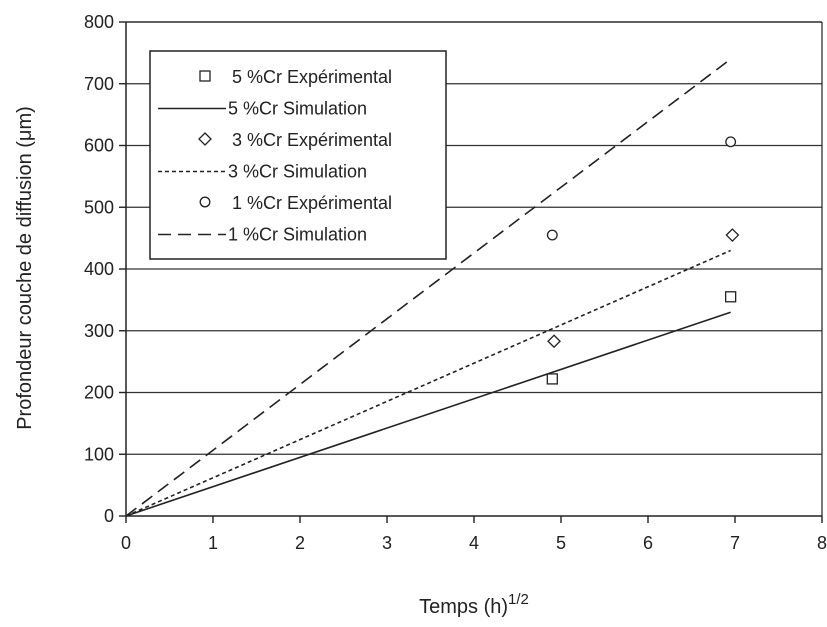 Image resolution: width=827 pixels, height=627 pixels. Describe the element at coordinates (648, 543) in the screenshot. I see `x-tick-label-6: 6` at that location.